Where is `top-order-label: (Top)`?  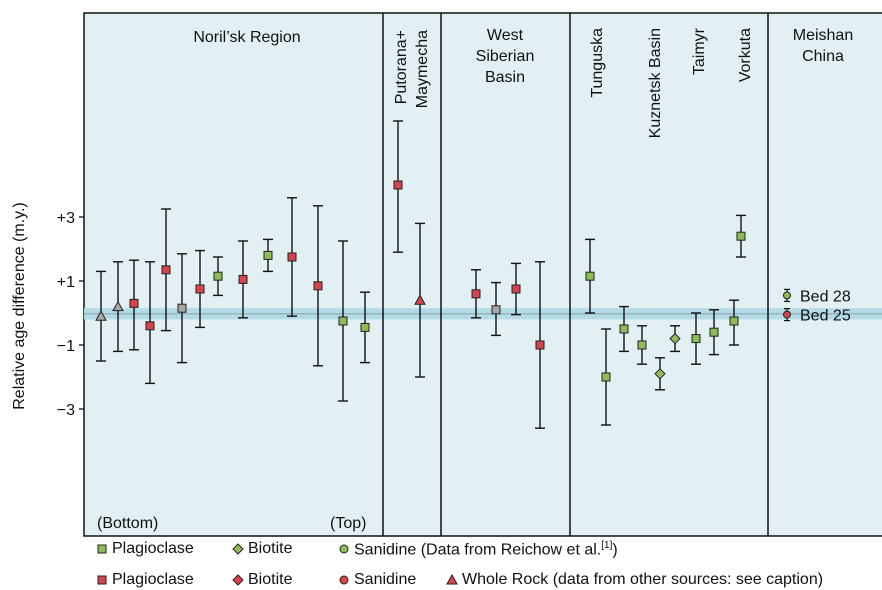
top-order-label: (Top) is located at coordinates (348, 523).